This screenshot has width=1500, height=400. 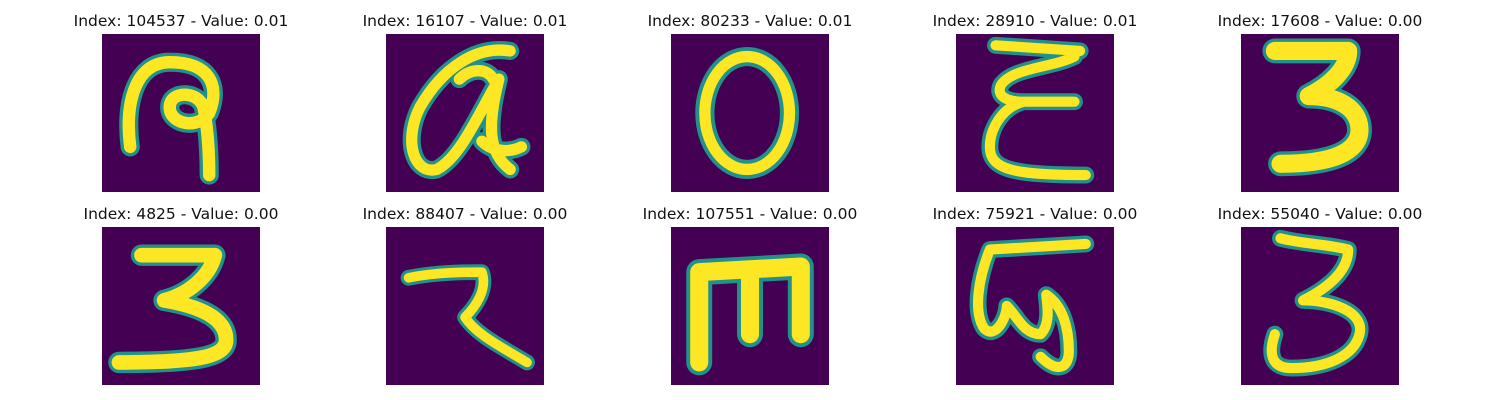 I want to click on glyph-o, so click(x=747, y=113).